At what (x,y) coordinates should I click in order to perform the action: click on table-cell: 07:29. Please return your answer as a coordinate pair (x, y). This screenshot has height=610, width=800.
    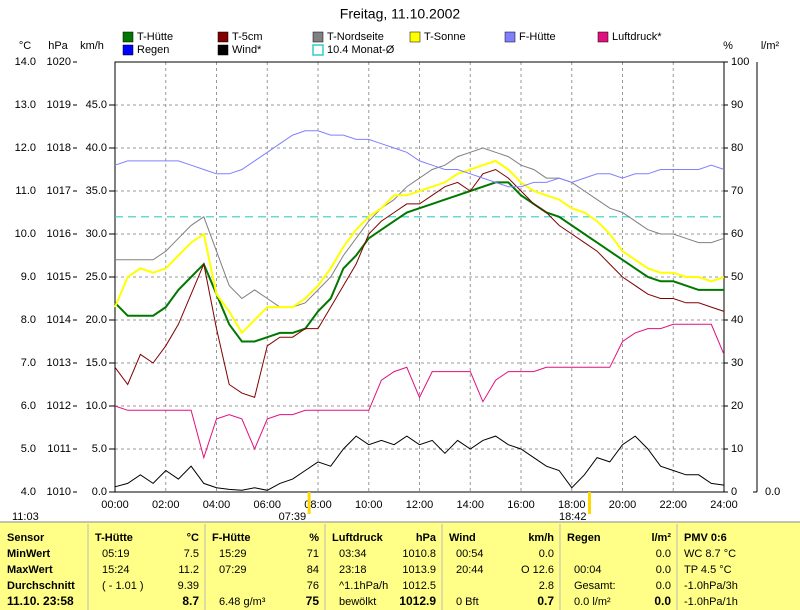
    Looking at the image, I should click on (233, 570).